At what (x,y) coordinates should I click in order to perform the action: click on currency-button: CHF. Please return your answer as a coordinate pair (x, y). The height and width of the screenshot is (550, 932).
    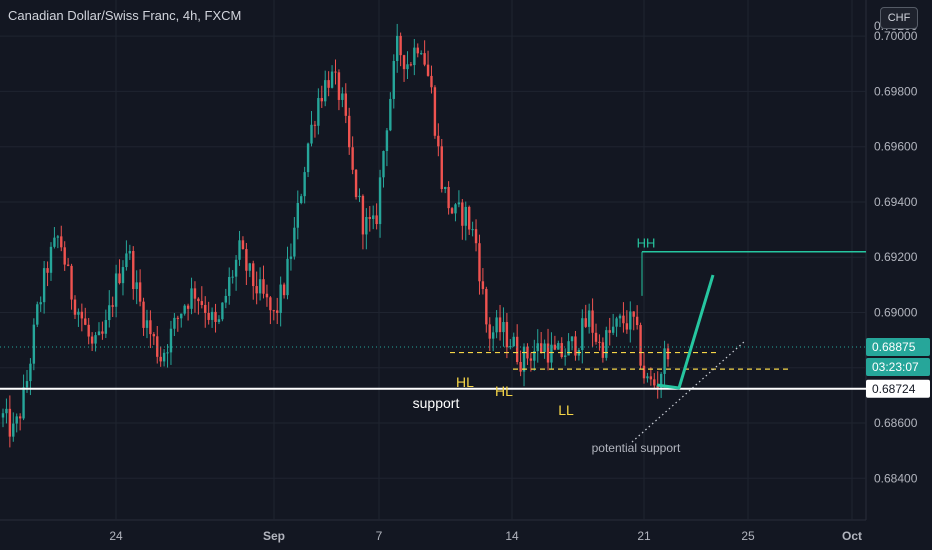
    Looking at the image, I should click on (899, 18).